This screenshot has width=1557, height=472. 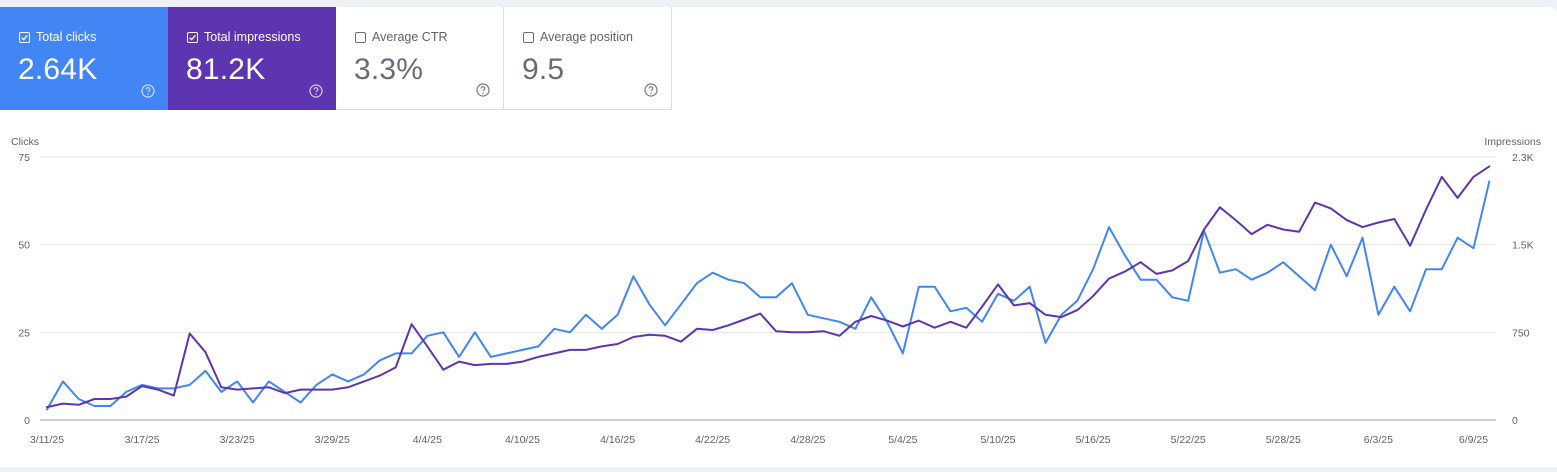 I want to click on metric-total-clicks: Total clicks 2.64K, so click(x=84, y=58).